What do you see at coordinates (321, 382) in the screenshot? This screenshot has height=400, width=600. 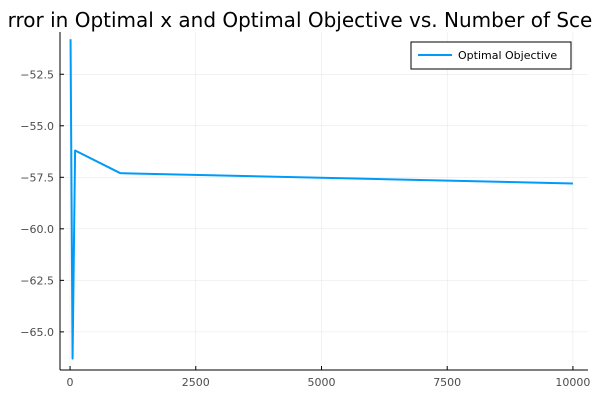 I see `x-tick-label: 5000` at bounding box center [321, 382].